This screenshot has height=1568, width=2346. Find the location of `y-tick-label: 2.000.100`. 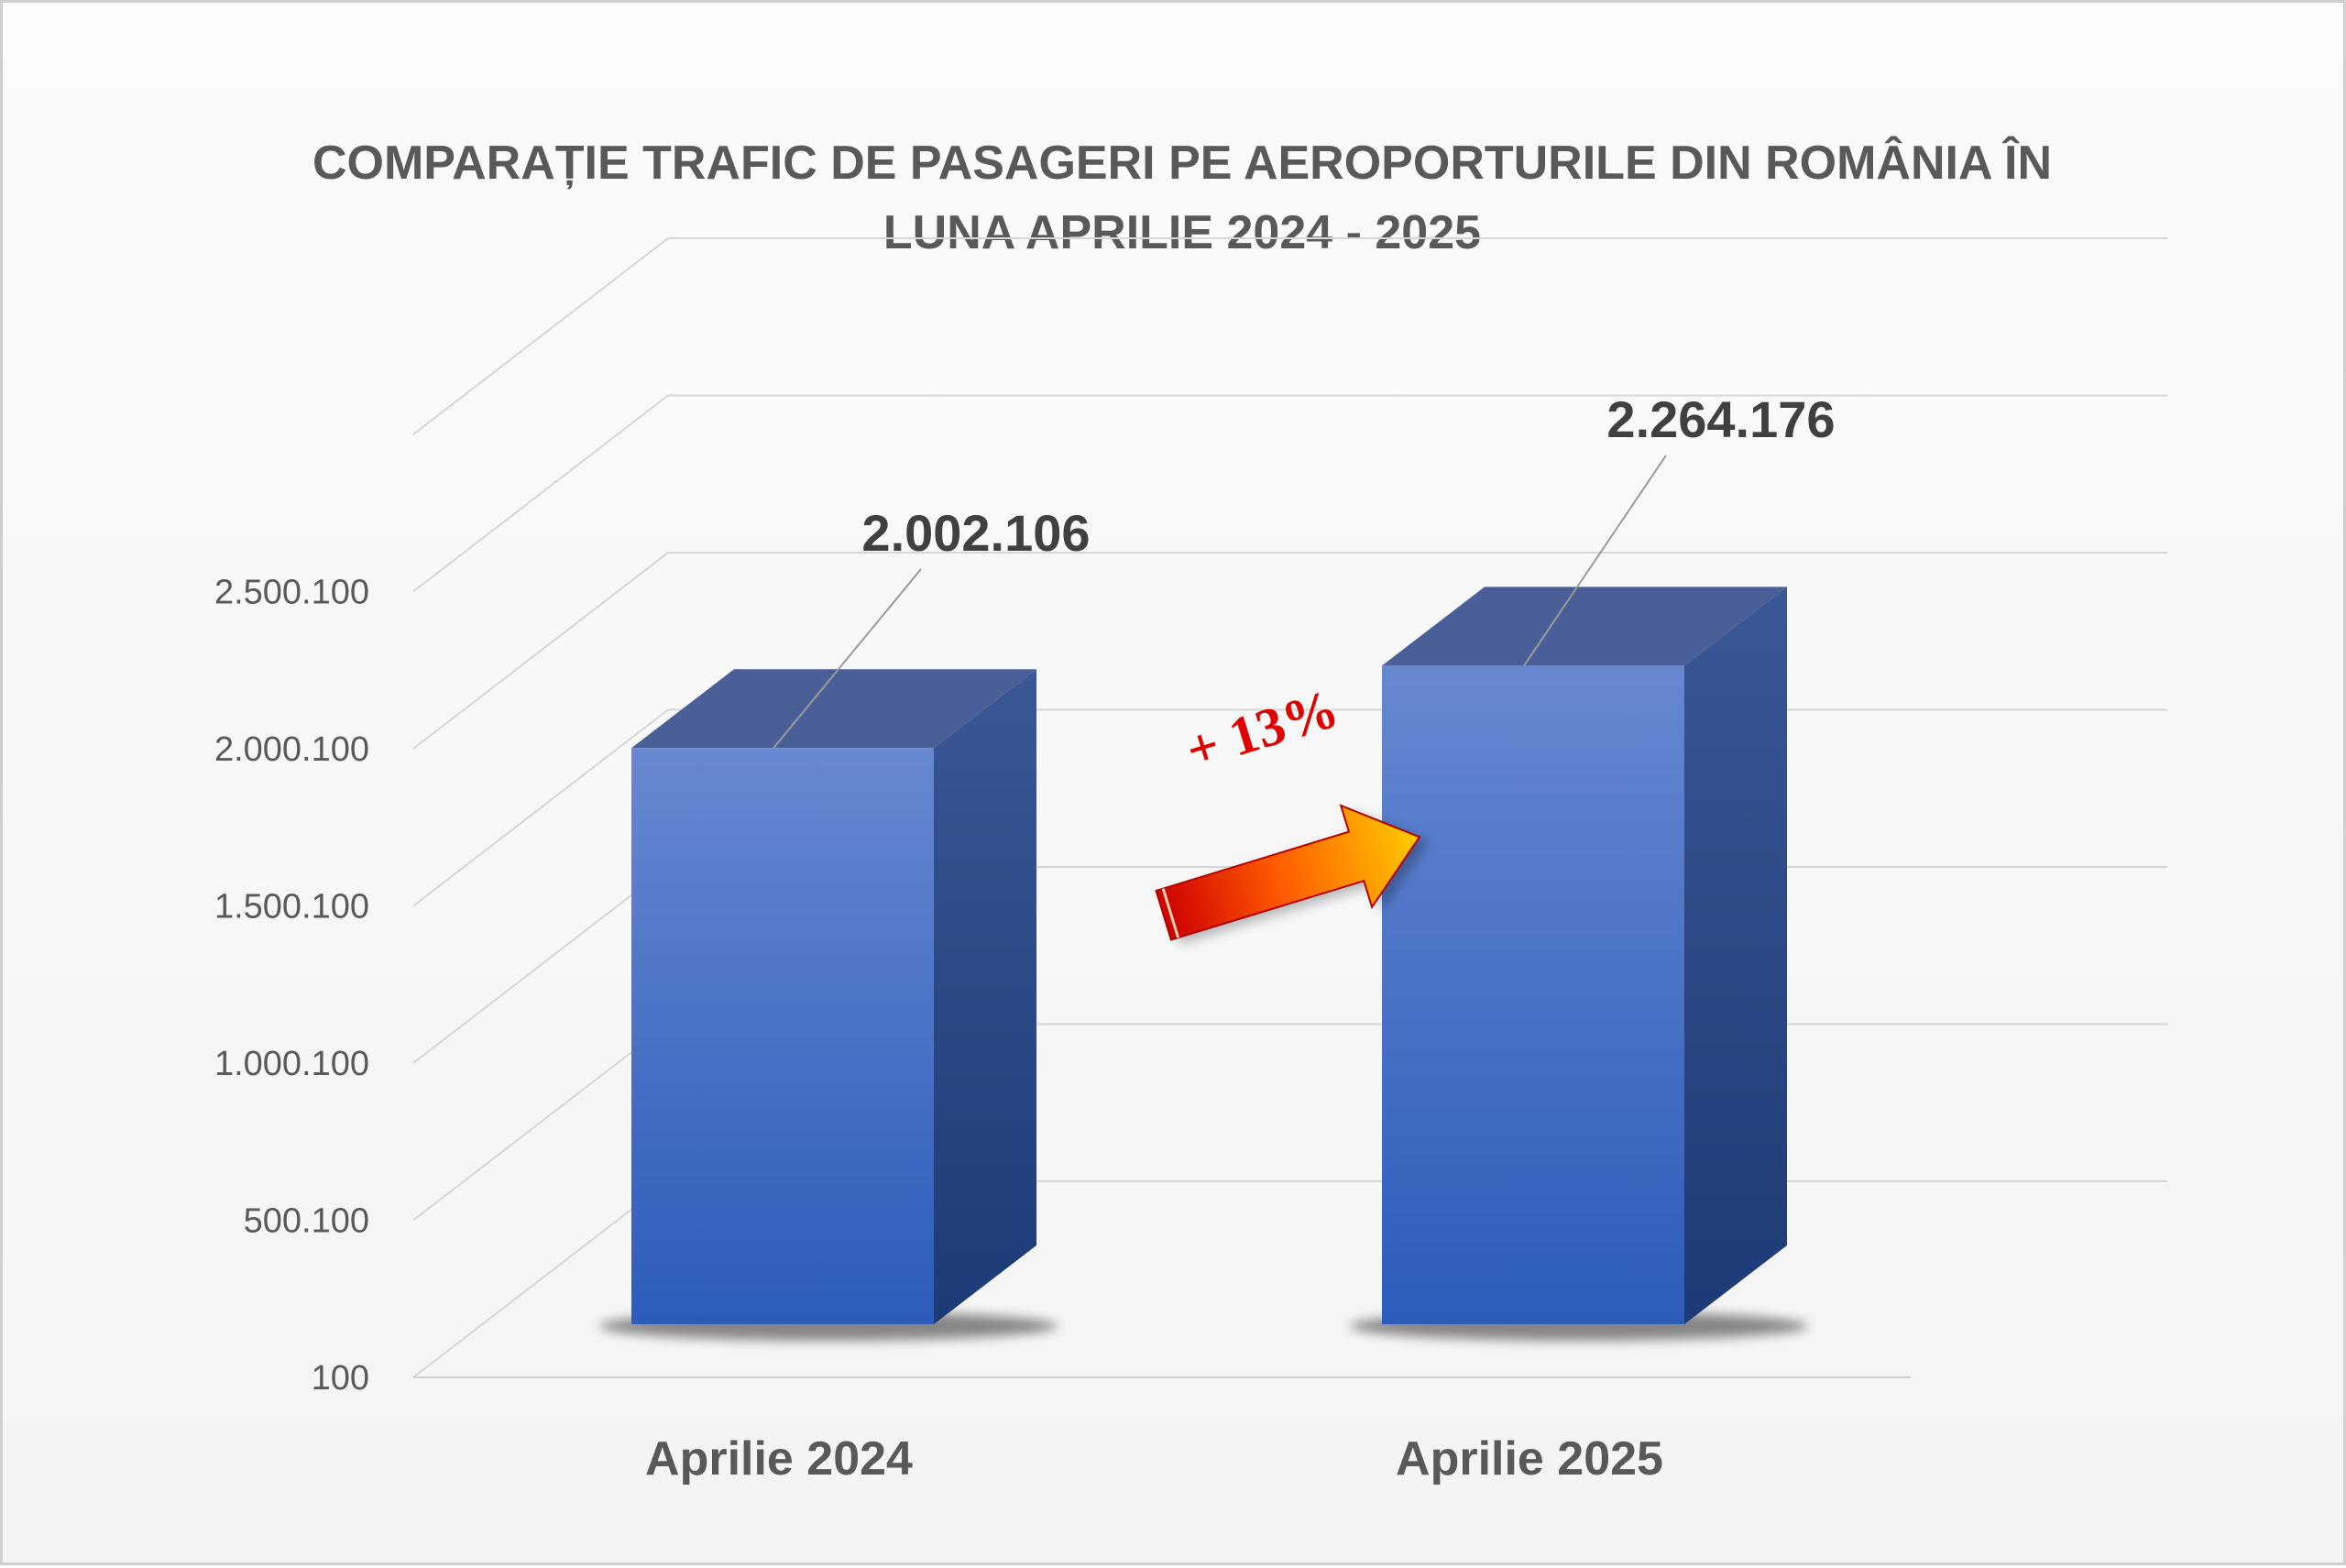

y-tick-label: 2.000.100 is located at coordinates (291, 749).